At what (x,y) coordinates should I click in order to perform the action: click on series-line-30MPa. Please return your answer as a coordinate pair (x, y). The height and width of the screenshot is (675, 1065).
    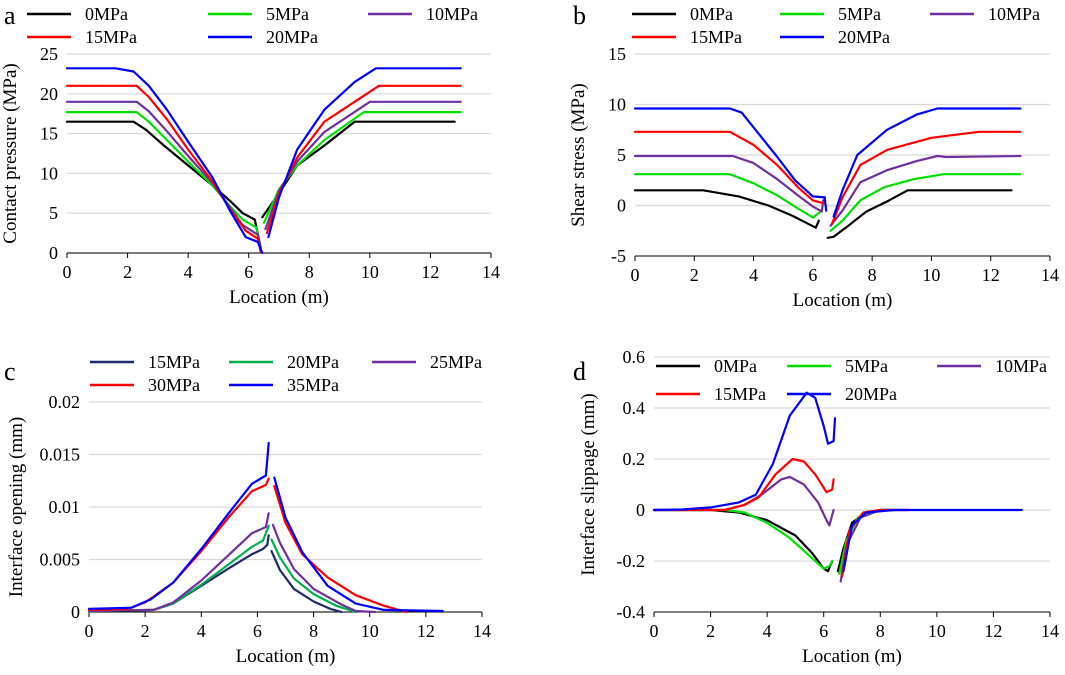
    Looking at the image, I should click on (340, 549).